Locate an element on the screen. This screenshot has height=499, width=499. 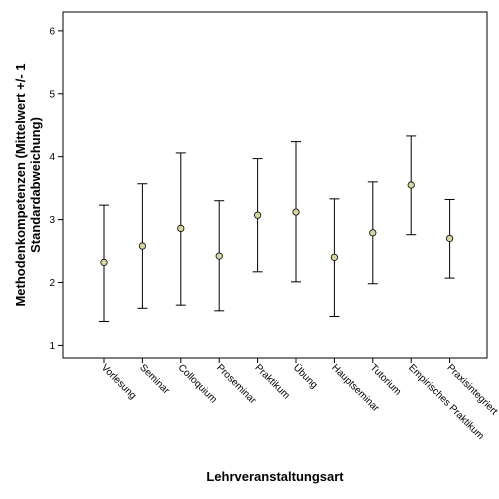
y-tick-label: 6 is located at coordinates (52, 31).